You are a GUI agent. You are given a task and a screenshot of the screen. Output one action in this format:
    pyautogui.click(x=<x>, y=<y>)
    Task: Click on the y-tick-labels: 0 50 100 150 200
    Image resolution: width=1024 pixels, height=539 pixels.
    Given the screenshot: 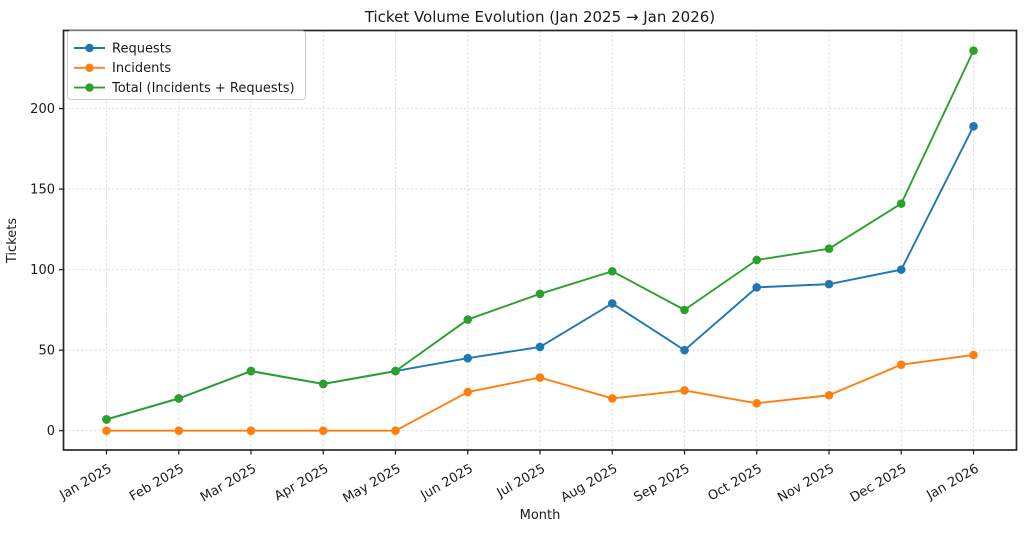 What is the action you would take?
    pyautogui.click(x=42, y=270)
    